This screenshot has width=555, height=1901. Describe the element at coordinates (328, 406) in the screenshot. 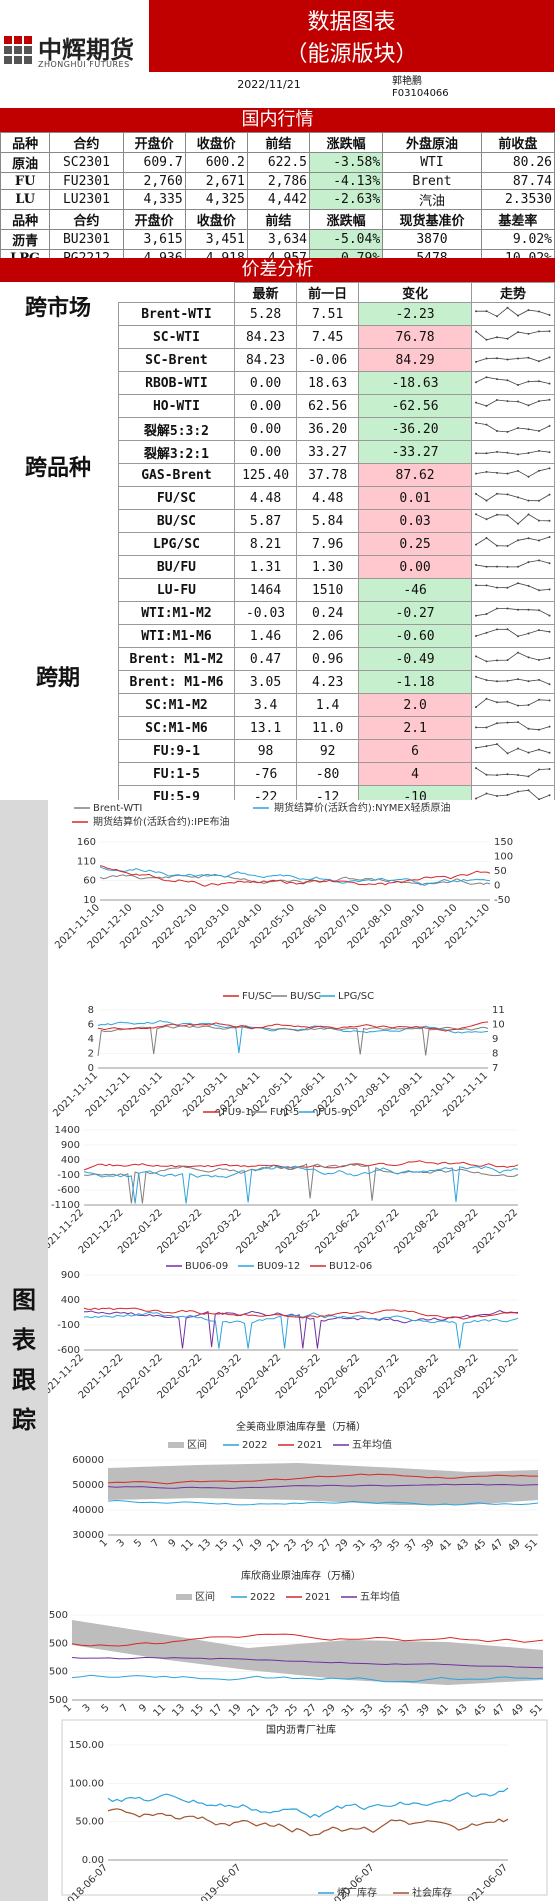

I see `spread-prev-cell: 62.56` at that location.